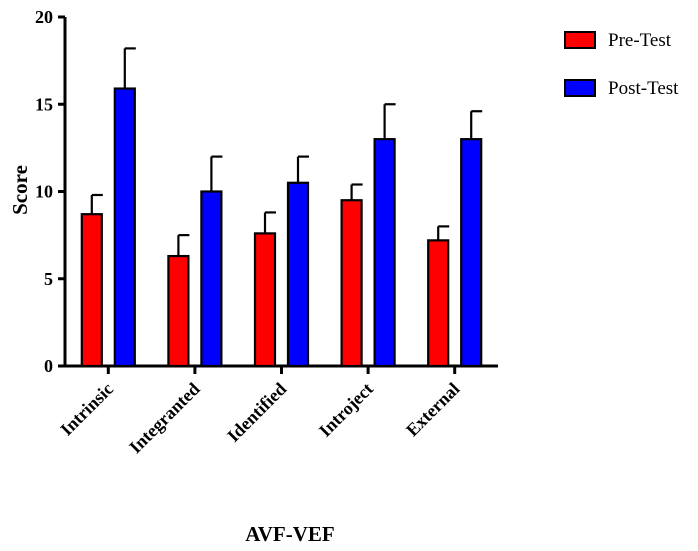  I want to click on x-axis-title: AVF-VEF, so click(289, 534).